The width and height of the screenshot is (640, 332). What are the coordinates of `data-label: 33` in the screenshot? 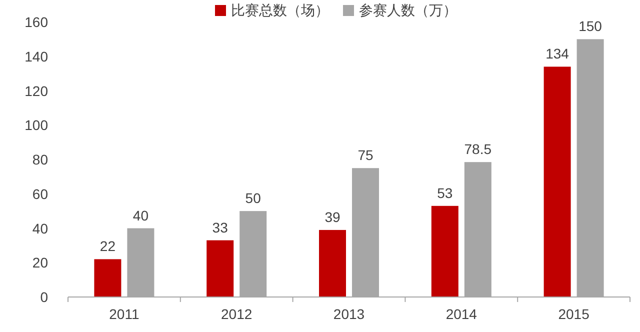 It's located at (220, 227).